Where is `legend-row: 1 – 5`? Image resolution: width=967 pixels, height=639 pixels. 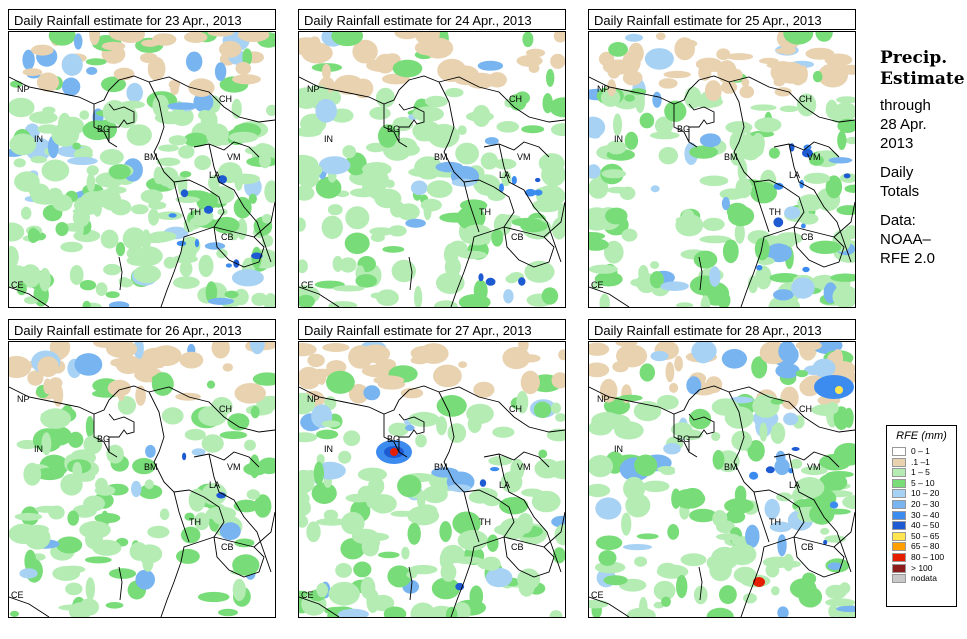 legend-row: 1 – 5 is located at coordinates (921, 472).